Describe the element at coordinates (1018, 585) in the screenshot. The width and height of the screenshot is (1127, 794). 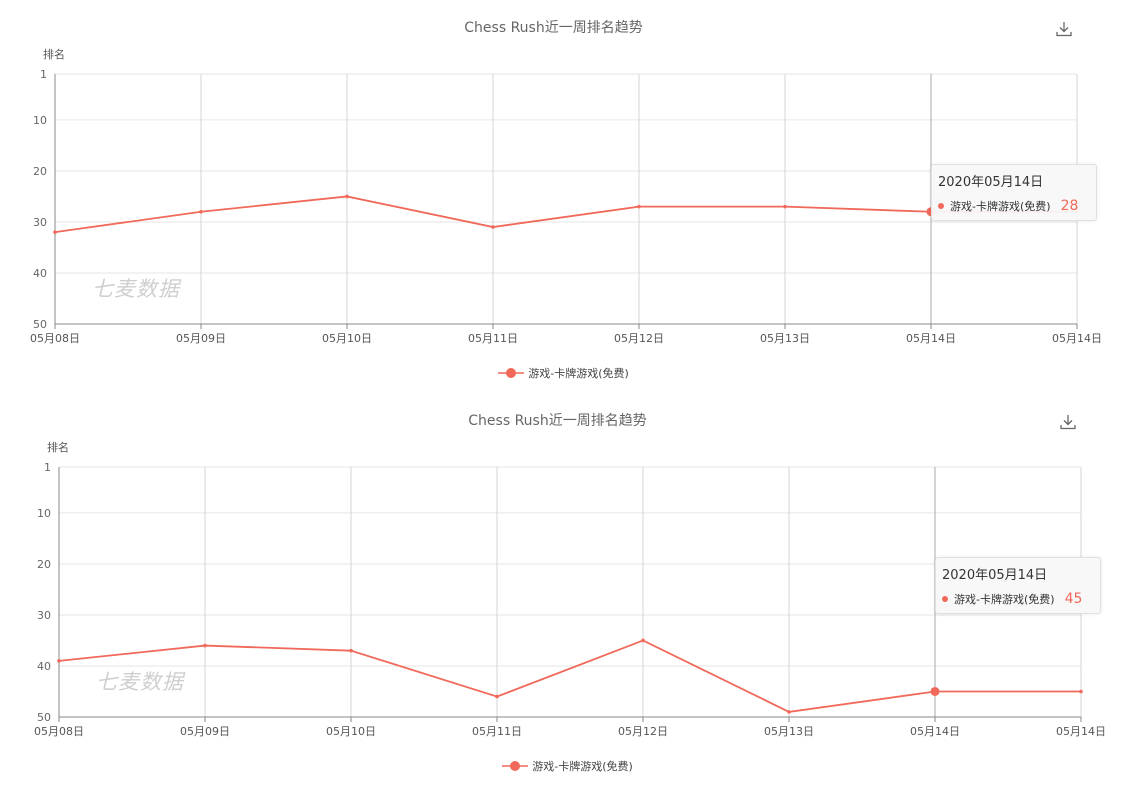
I see `tooltip: 2020年05月14日 游戏-卡牌游戏(免费) 45` at that location.